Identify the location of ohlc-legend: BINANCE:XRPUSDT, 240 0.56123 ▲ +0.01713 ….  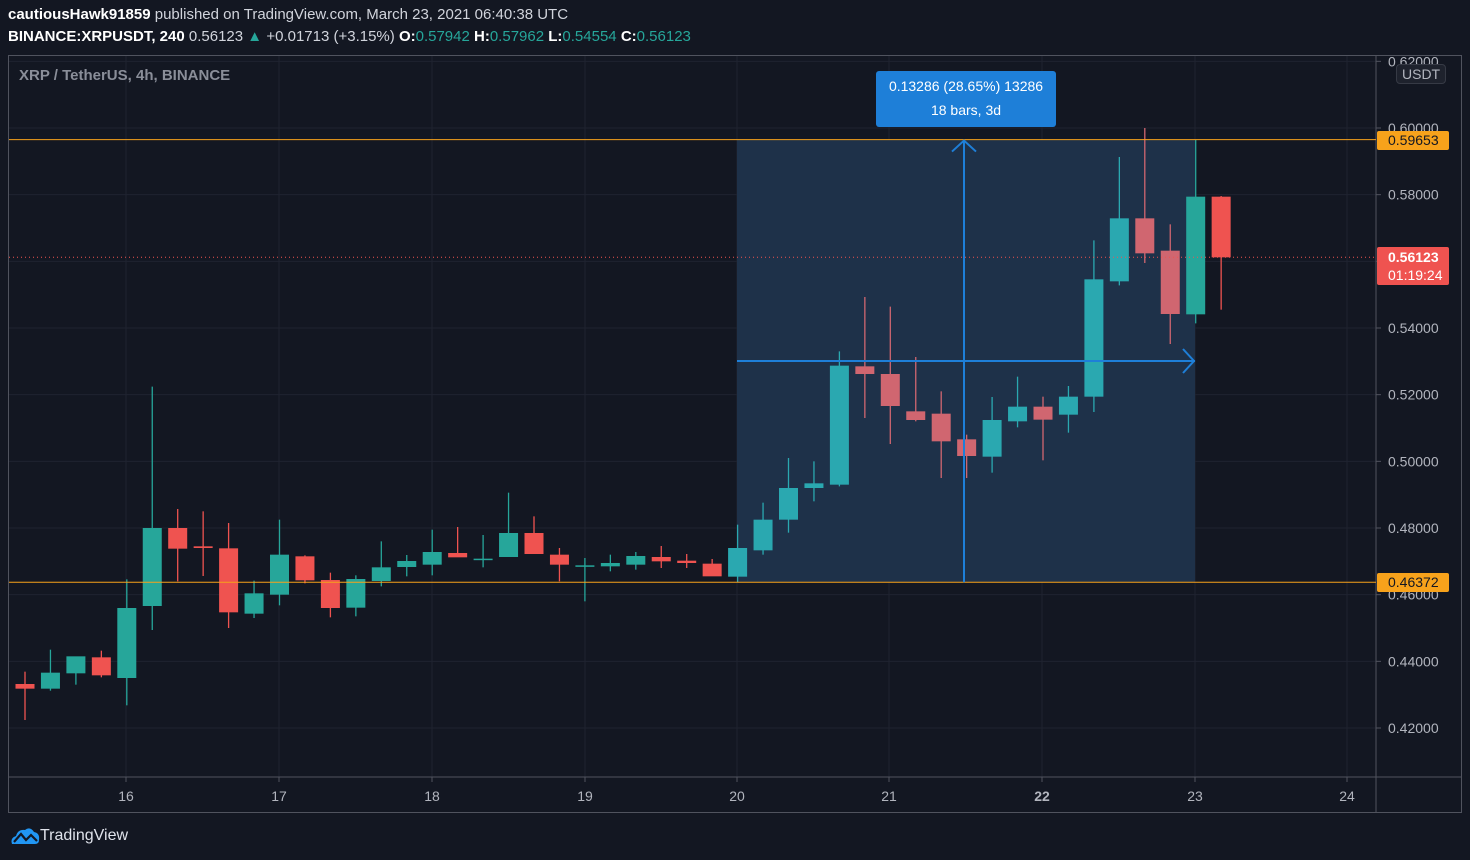
(349, 36).